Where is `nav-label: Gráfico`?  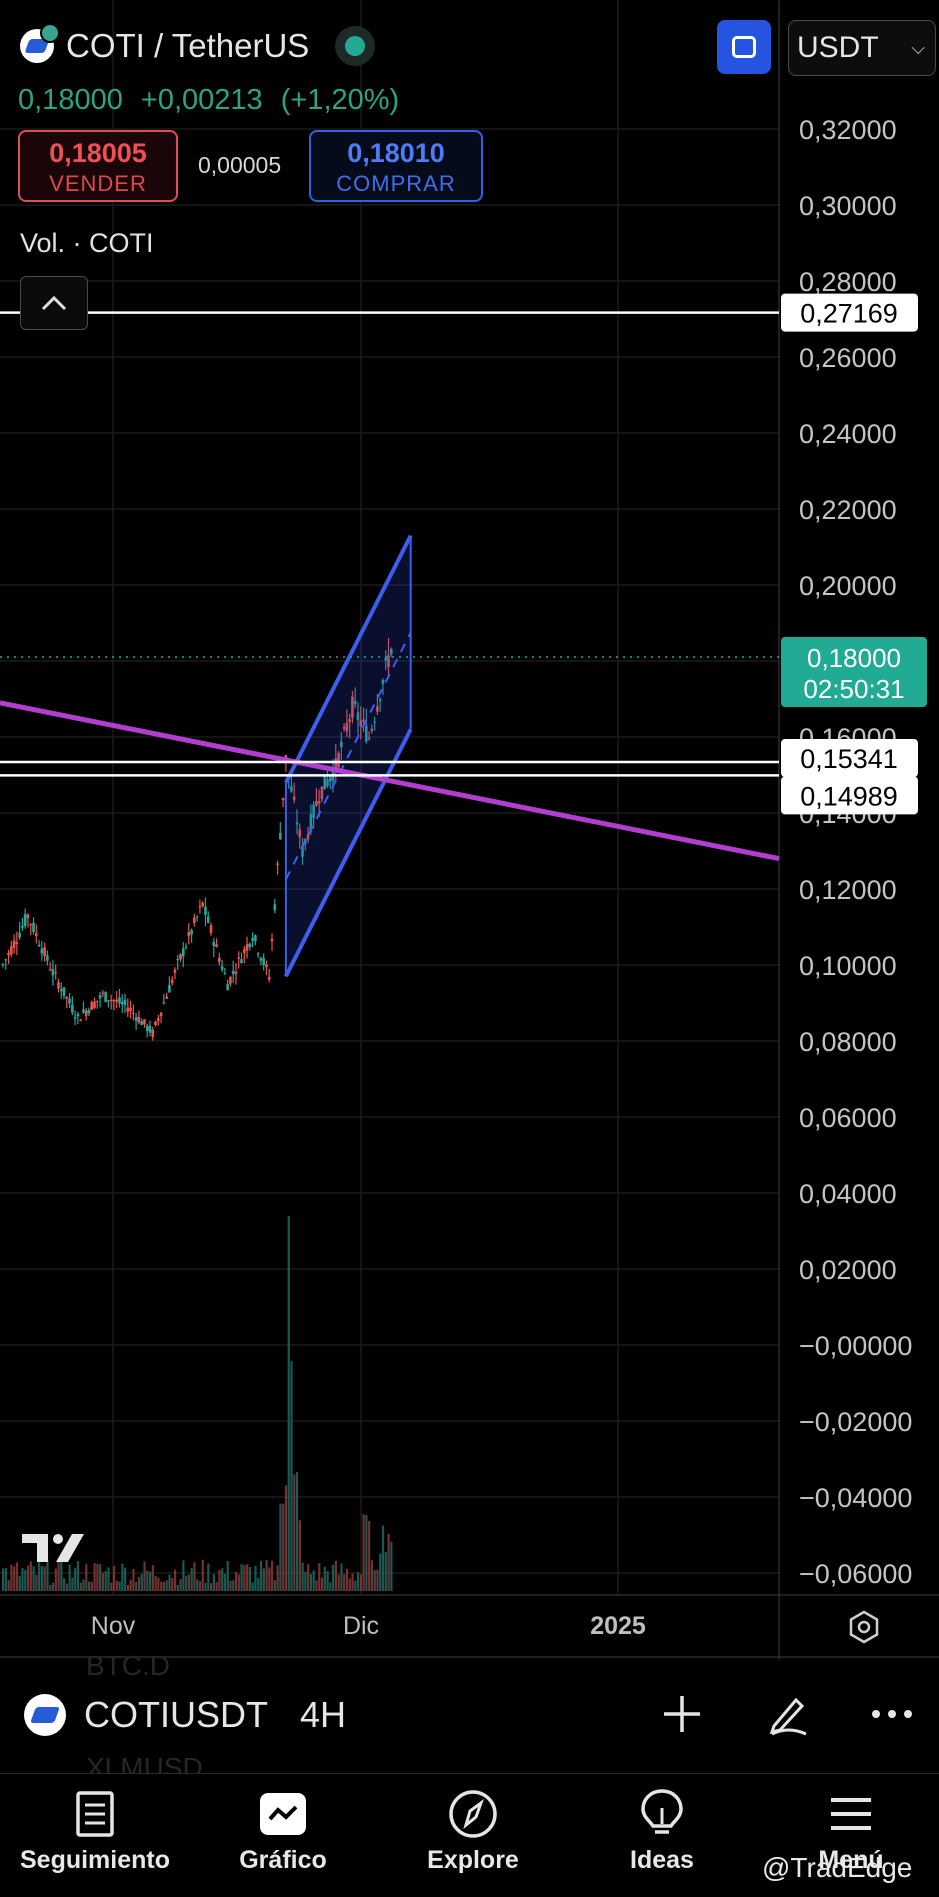
nav-label: Gráfico is located at coordinates (283, 1860).